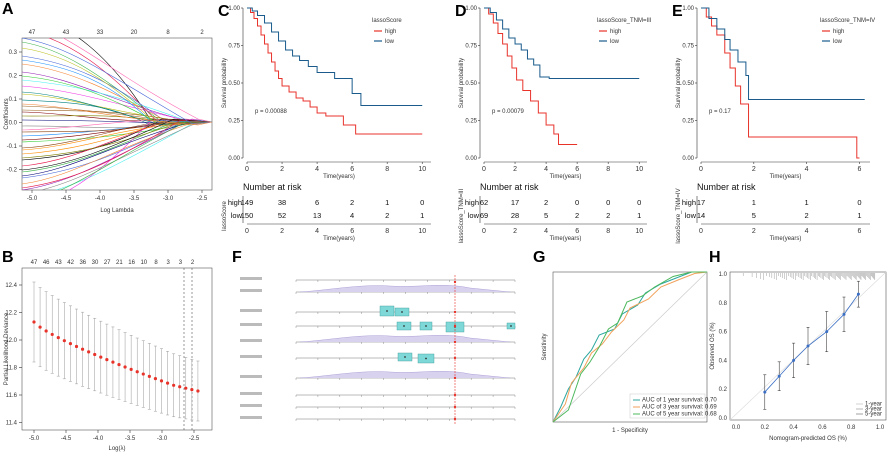 This screenshot has height=455, width=892. I want to click on km-y-tick: 0.50, so click(471, 84).